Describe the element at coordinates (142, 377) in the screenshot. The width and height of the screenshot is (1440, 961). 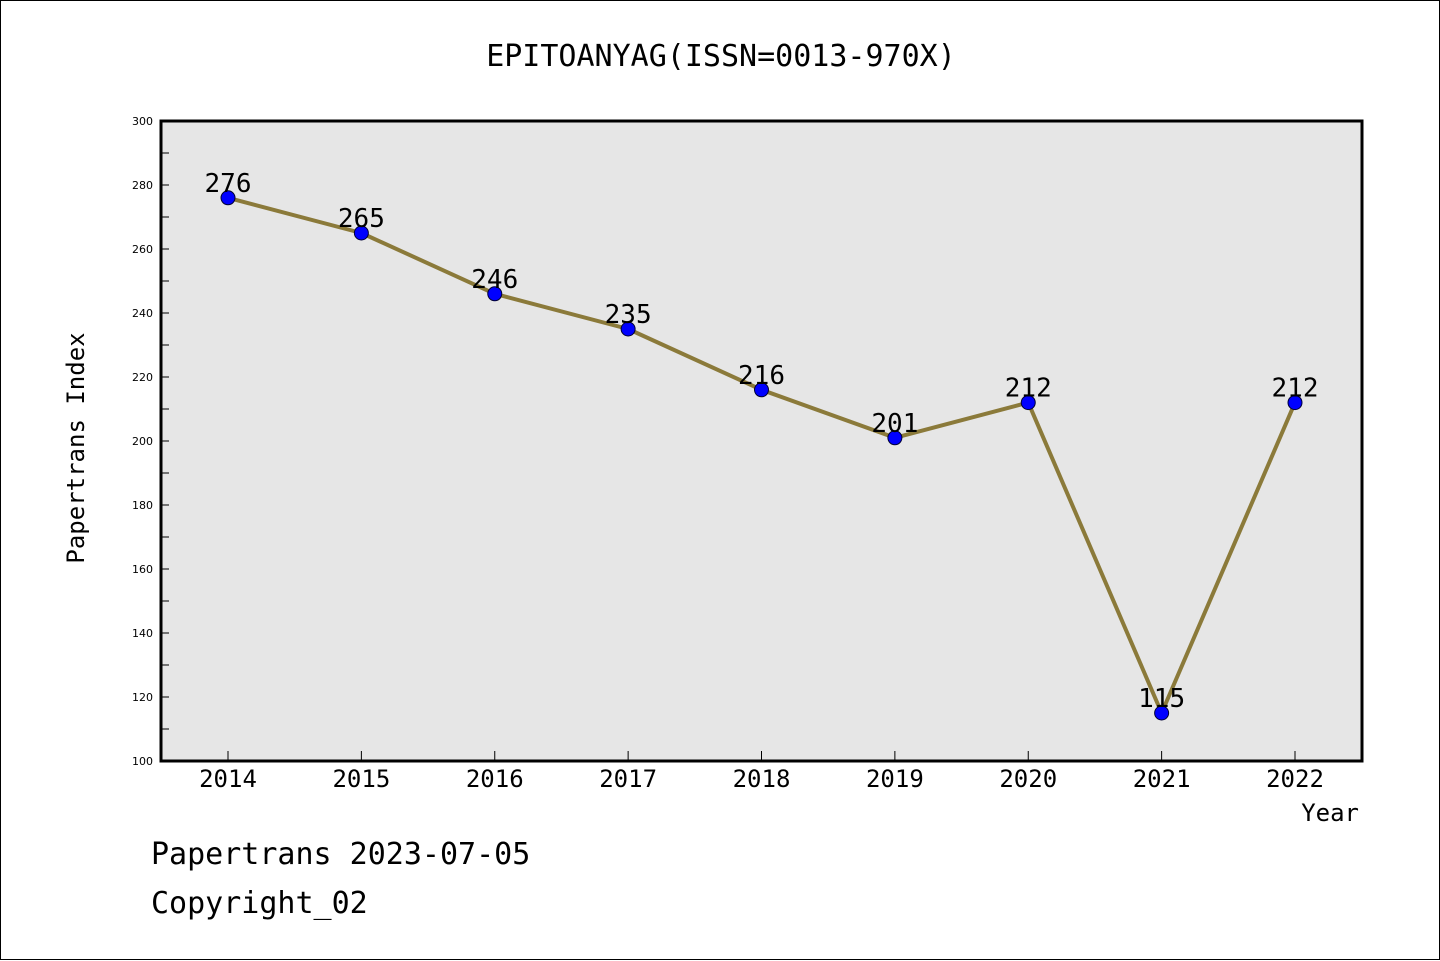
I see `y-tick-label: 220` at that location.